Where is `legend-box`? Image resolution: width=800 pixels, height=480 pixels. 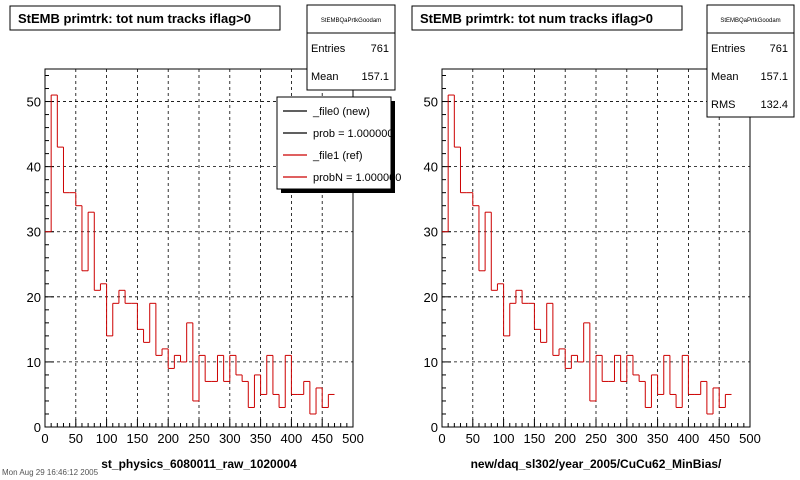
legend-box is located at coordinates (334, 143).